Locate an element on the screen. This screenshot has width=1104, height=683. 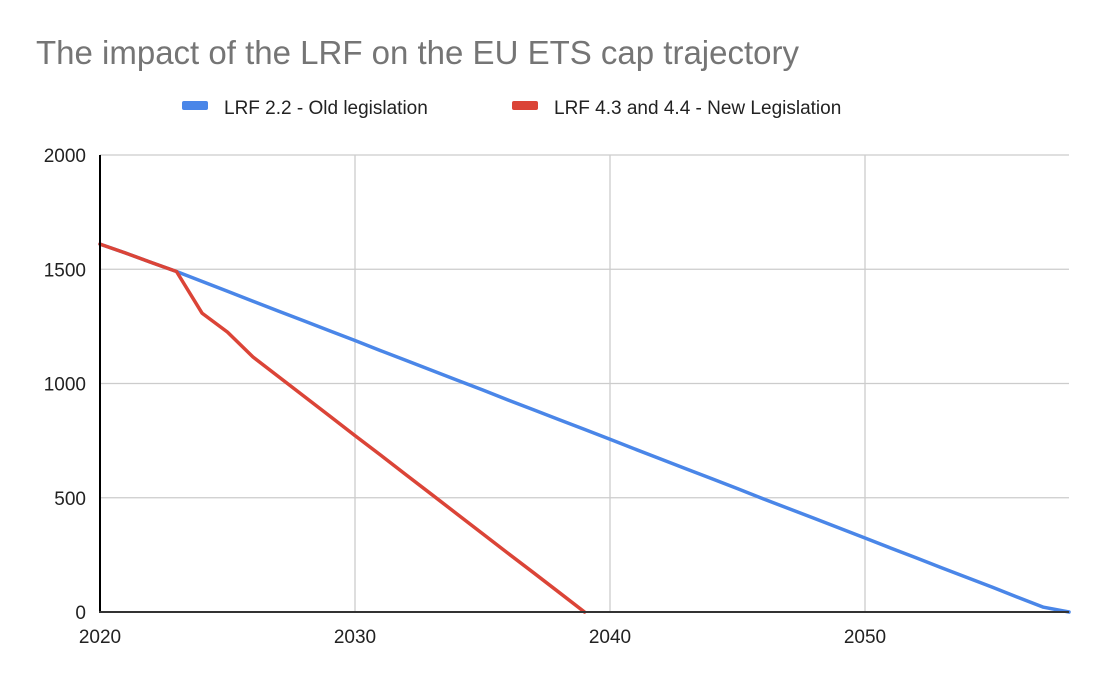
x-tick-label: 2030 is located at coordinates (355, 637).